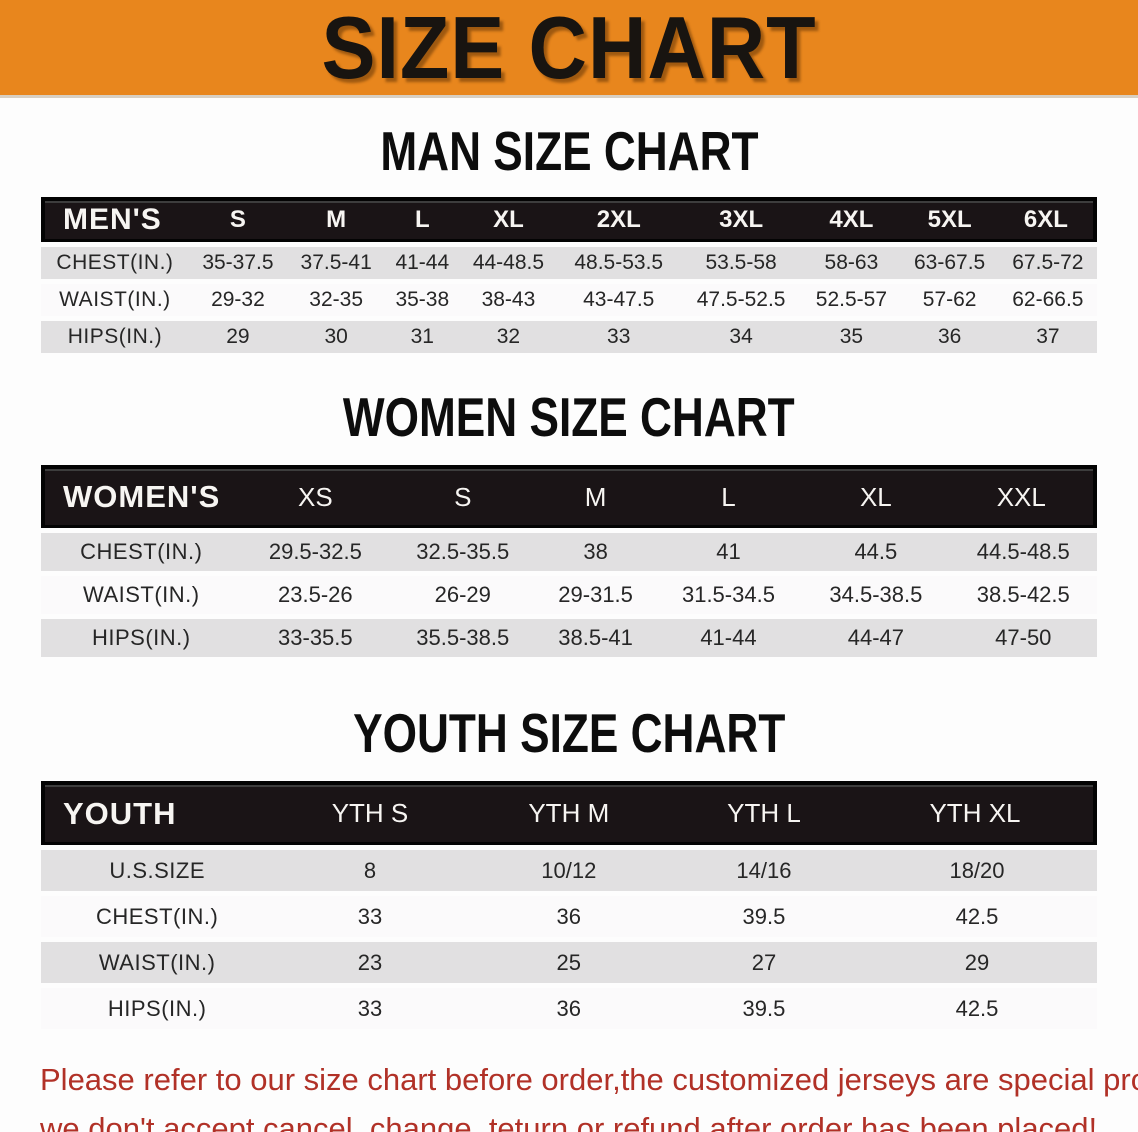  Describe the element at coordinates (741, 263) in the screenshot. I see `size-value-cell: 53.5-58` at that location.